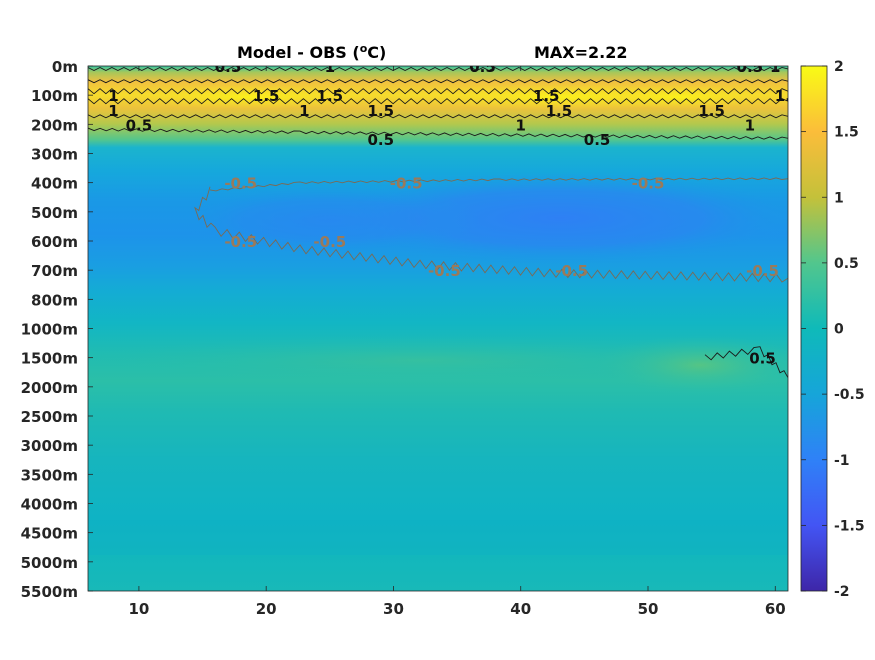  I want to click on y-tick-label: 4500m, so click(49, 534).